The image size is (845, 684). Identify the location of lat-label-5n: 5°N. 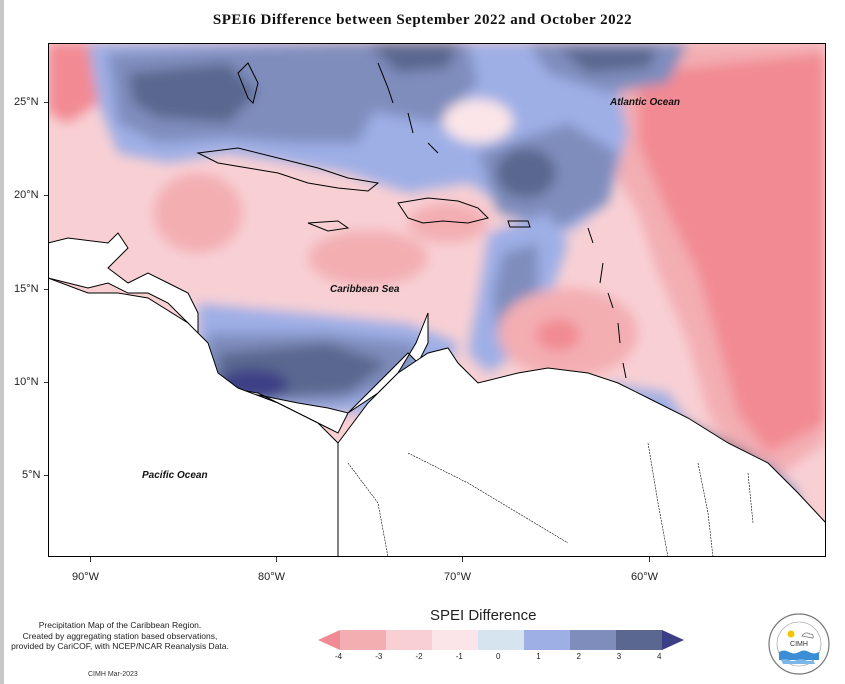
(31, 475).